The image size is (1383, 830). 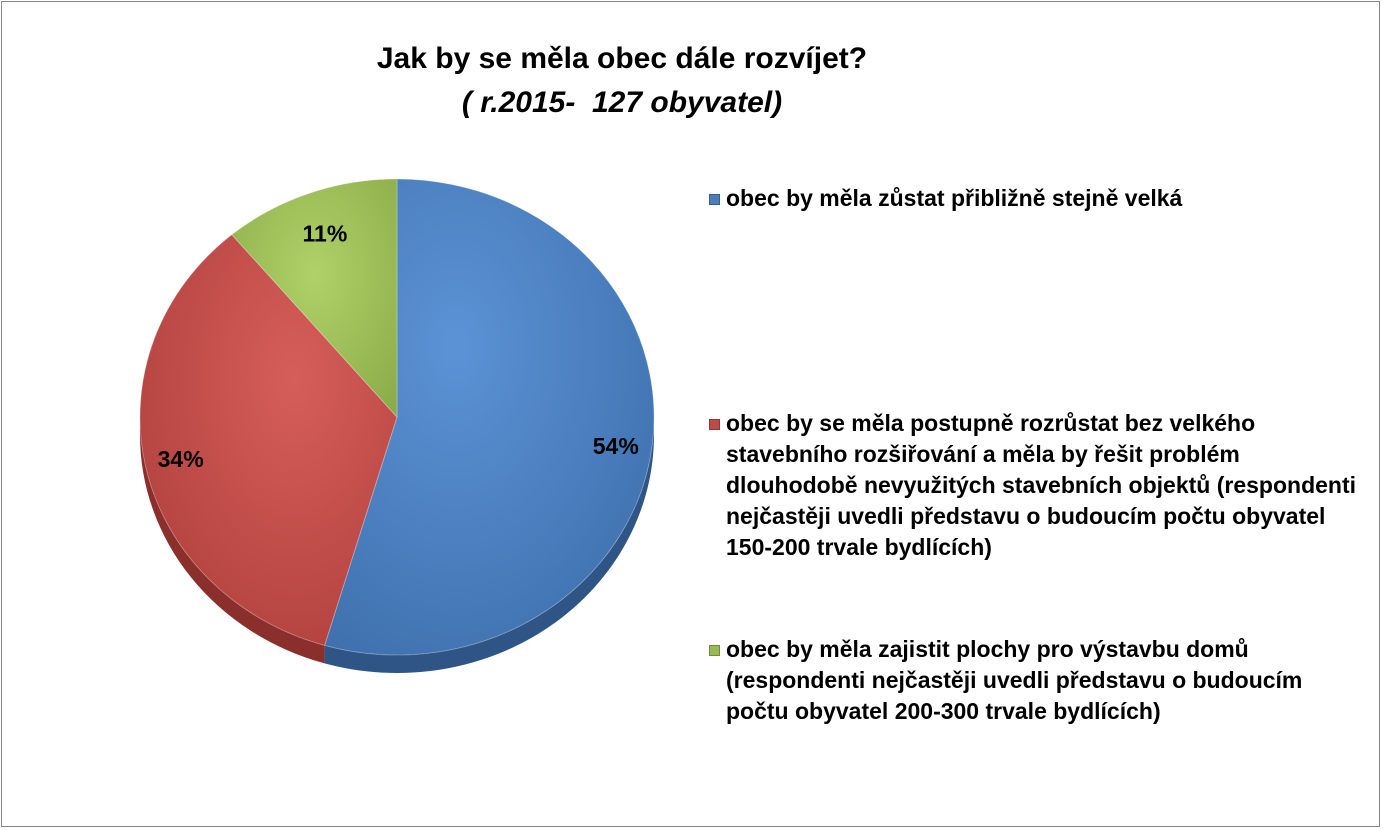 What do you see at coordinates (622, 102) in the screenshot?
I see `chart-subtitle: ( r.2015- 127 obyvatel)` at bounding box center [622, 102].